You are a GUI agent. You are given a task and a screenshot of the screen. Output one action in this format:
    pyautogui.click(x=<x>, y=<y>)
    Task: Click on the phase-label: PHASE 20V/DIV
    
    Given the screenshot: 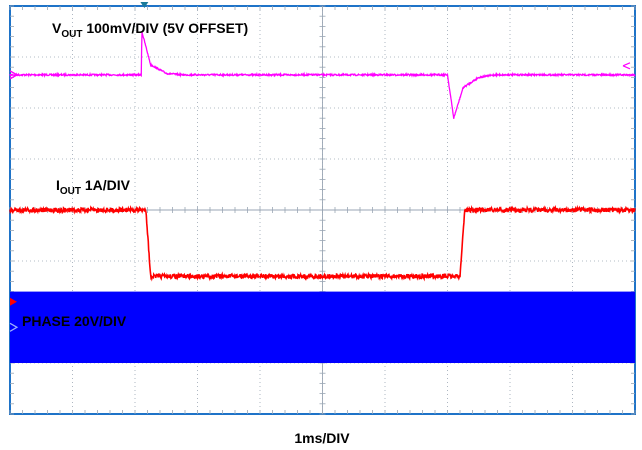 What is the action you would take?
    pyautogui.click(x=74, y=321)
    